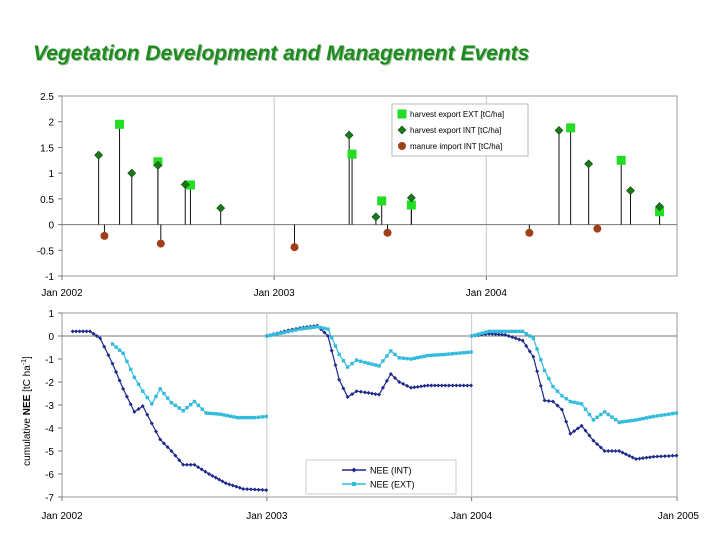 The image size is (720, 540). What do you see at coordinates (402, 114) in the screenshot?
I see `legend-marker` at bounding box center [402, 114].